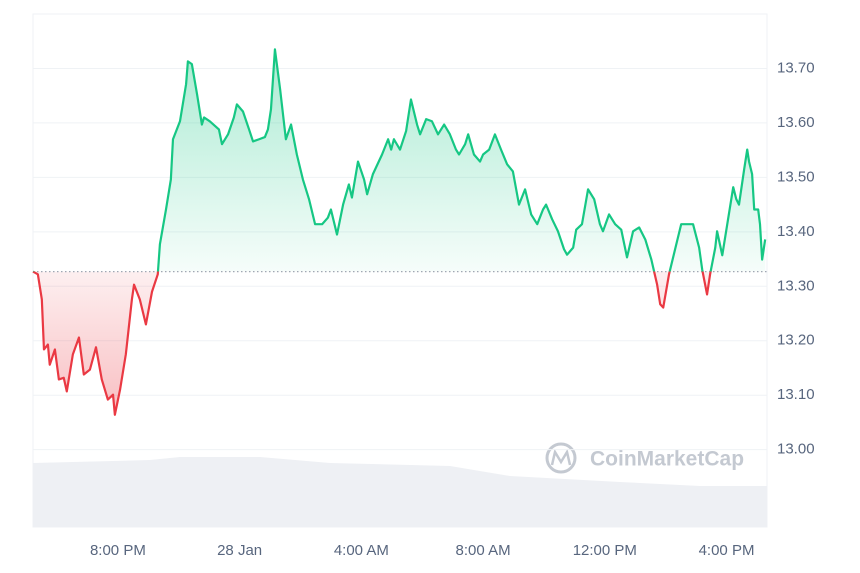  I want to click on y-tick-label: 13.70, so click(796, 67).